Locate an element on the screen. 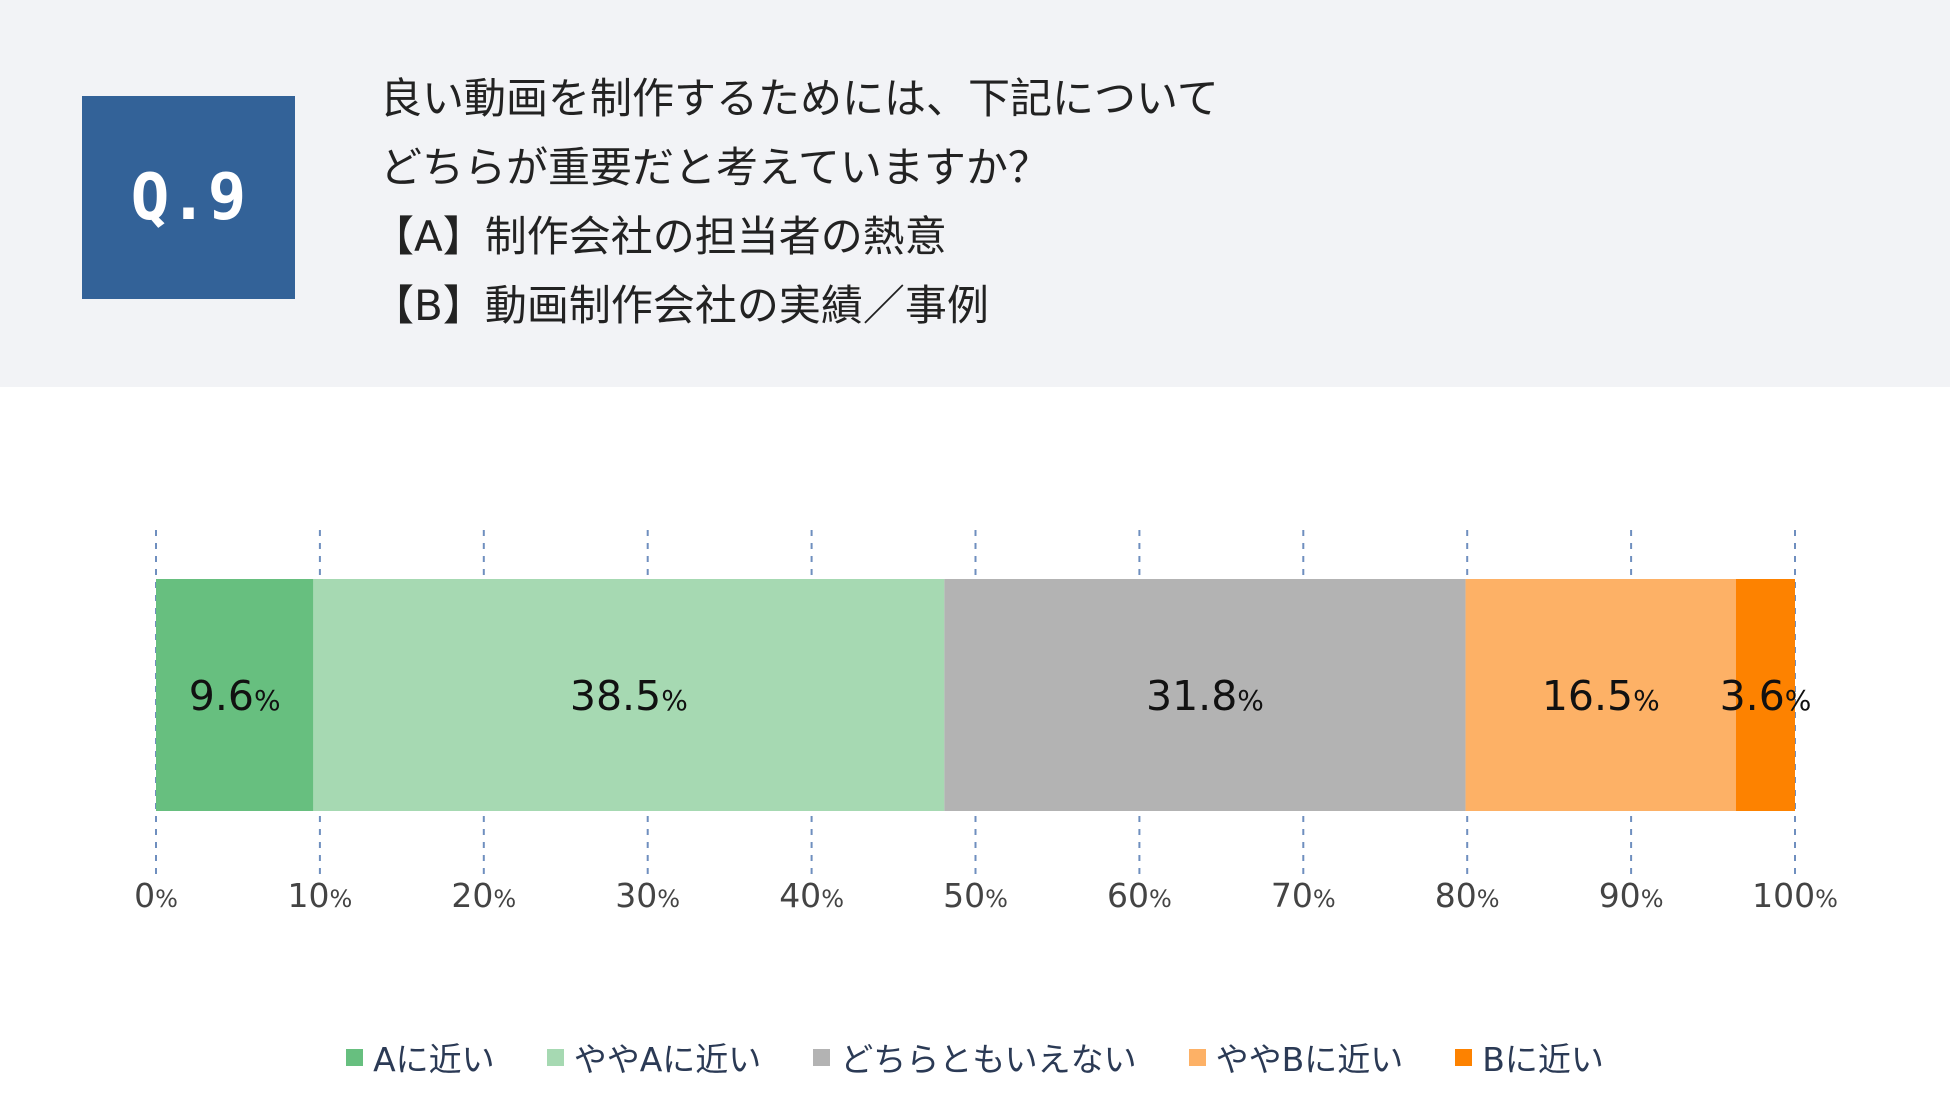 The height and width of the screenshot is (1100, 1950). legend-item: ややAに近い is located at coordinates (654, 1057).